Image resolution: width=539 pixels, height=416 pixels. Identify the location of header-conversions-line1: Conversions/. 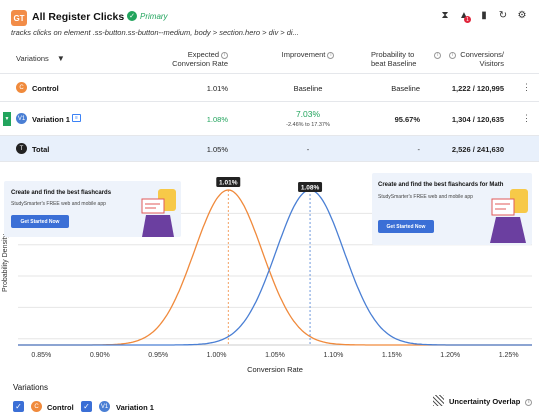
(482, 54).